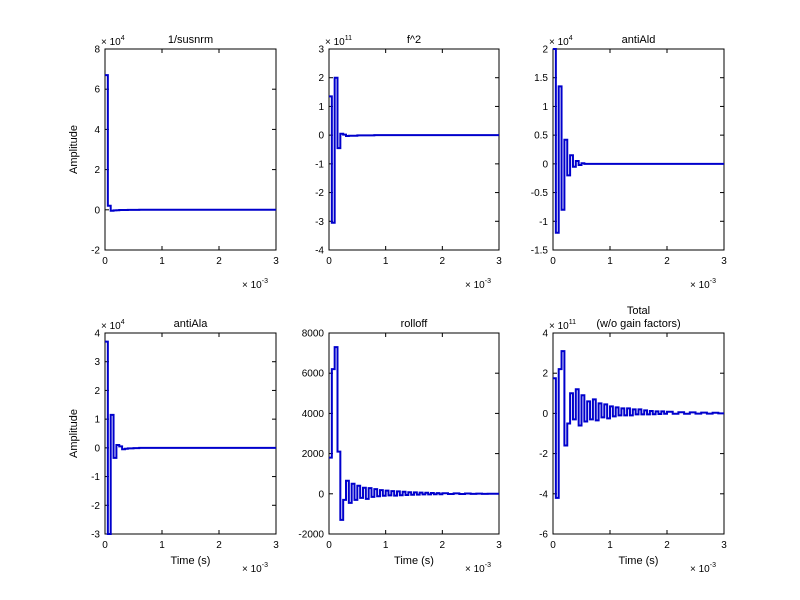 Image resolution: width=800 pixels, height=600 pixels. Describe the element at coordinates (541, 136) in the screenshot. I see `y-tick-label: 0.5` at that location.